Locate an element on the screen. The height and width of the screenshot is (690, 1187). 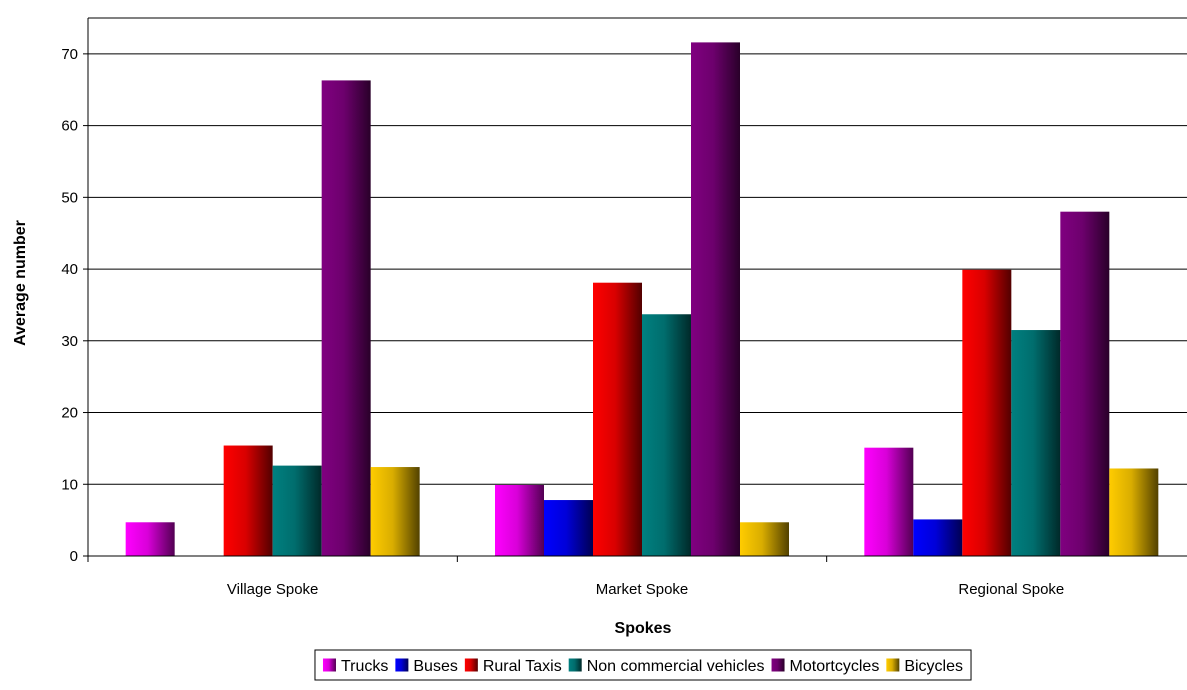
legend-label: Motortcycles is located at coordinates (835, 666).